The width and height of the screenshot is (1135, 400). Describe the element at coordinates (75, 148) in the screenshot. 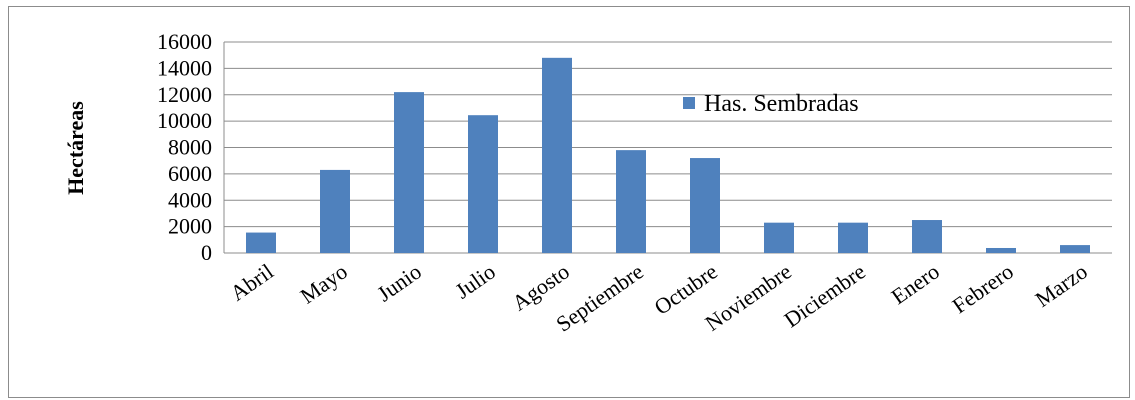

I see `y-axis-label: Hectáreas` at that location.